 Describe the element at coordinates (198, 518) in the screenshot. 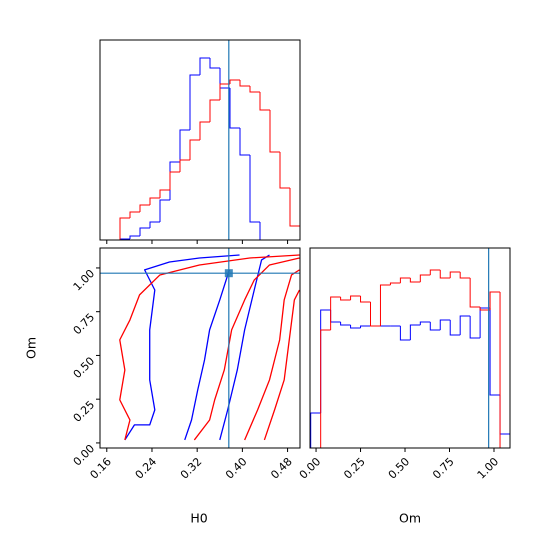

I see `x-axis-label: H0` at that location.